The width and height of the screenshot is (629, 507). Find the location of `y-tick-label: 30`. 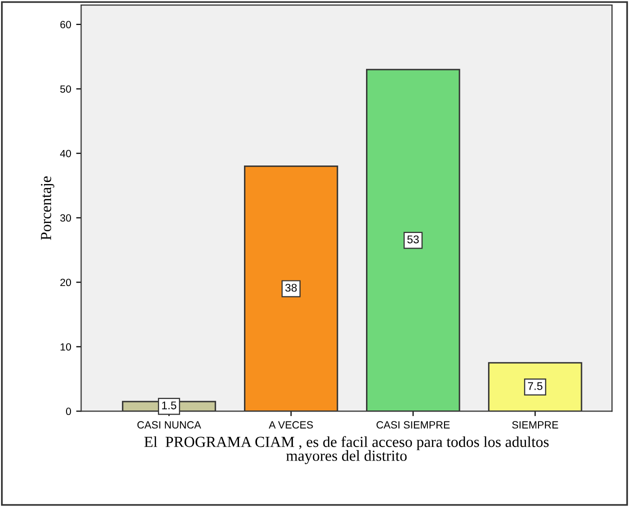

y-tick-label: 30 is located at coordinates (66, 218).